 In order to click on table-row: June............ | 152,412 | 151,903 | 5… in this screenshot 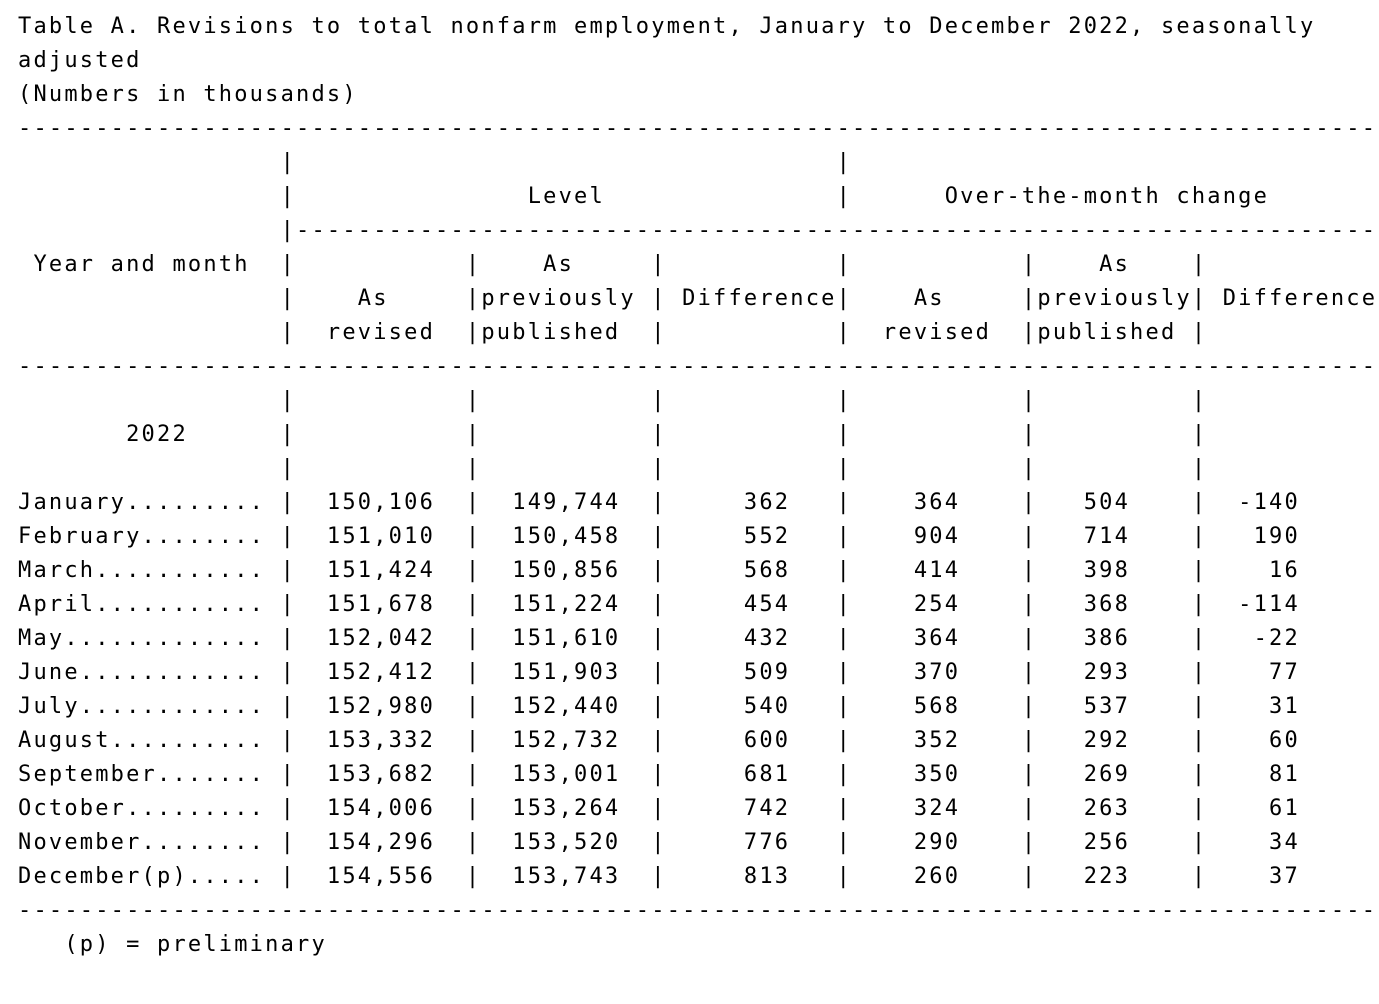, I will do `click(698, 672)`.